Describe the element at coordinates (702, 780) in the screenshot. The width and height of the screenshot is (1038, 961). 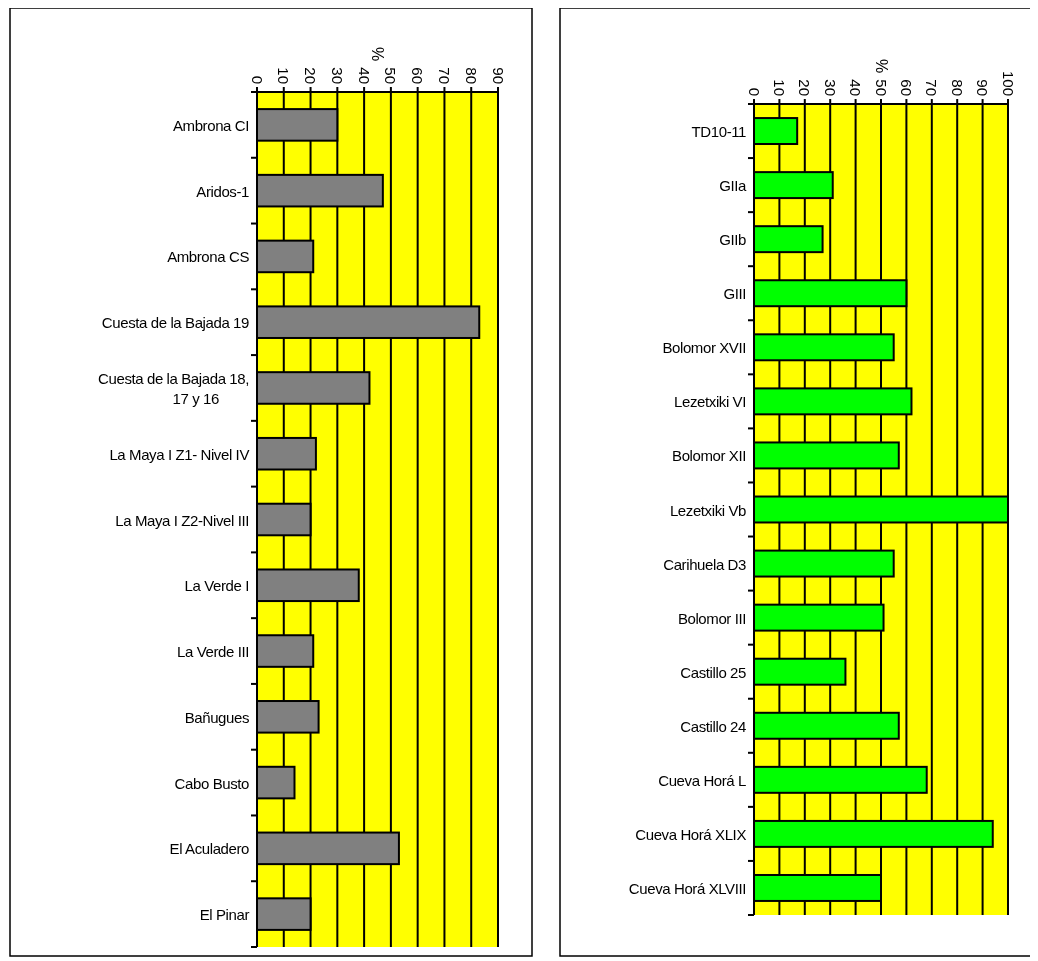
I see `y-tick-label: Cueva Horá L` at that location.